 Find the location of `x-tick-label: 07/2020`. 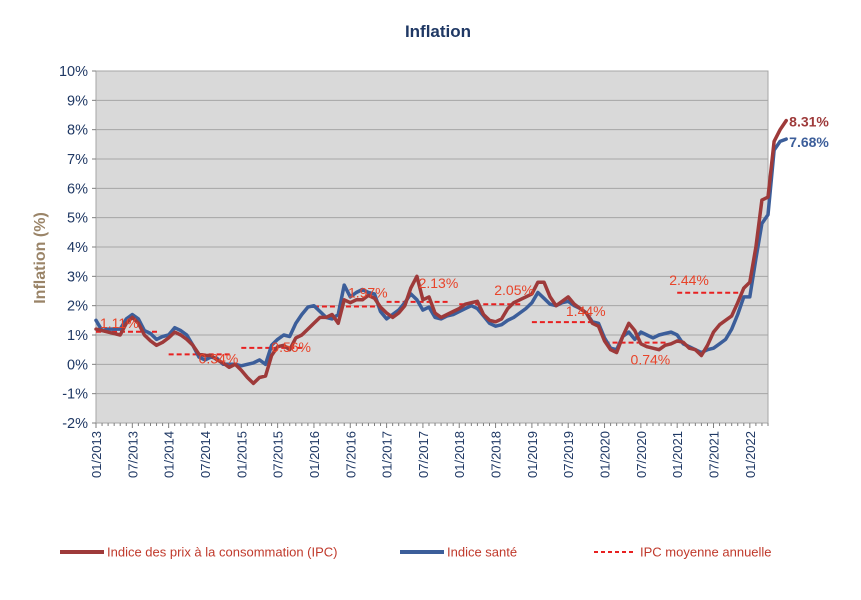

x-tick-label: 07/2020 is located at coordinates (641, 454).